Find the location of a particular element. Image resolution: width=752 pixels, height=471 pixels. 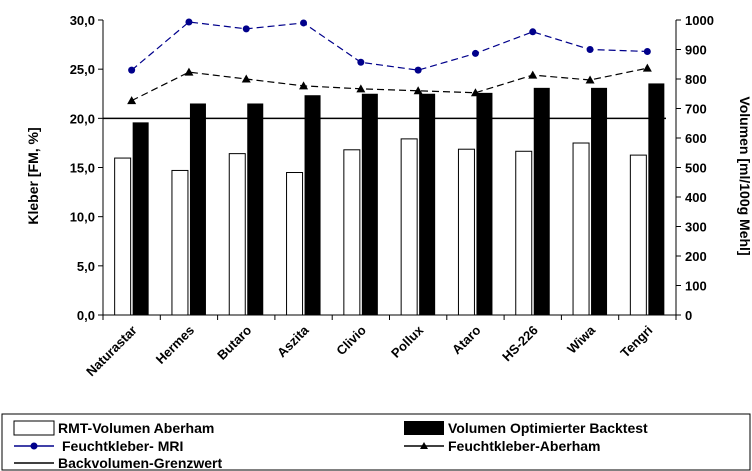

legend-frame is located at coordinates (376, 442).